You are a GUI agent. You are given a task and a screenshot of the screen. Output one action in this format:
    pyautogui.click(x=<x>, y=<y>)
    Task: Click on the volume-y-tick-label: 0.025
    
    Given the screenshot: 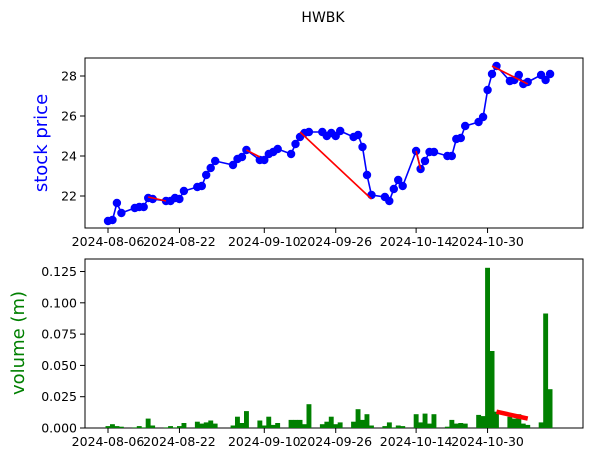 What is the action you would take?
    pyautogui.click(x=59, y=396)
    